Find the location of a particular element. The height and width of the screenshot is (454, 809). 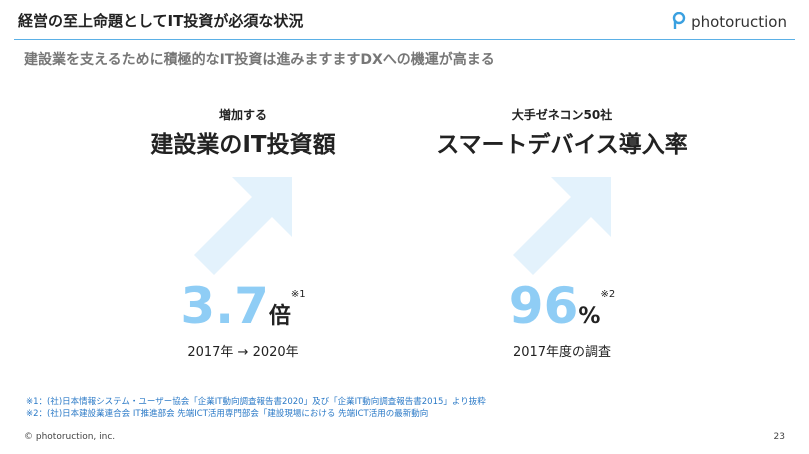

logo-text: photoruction is located at coordinates (739, 22).